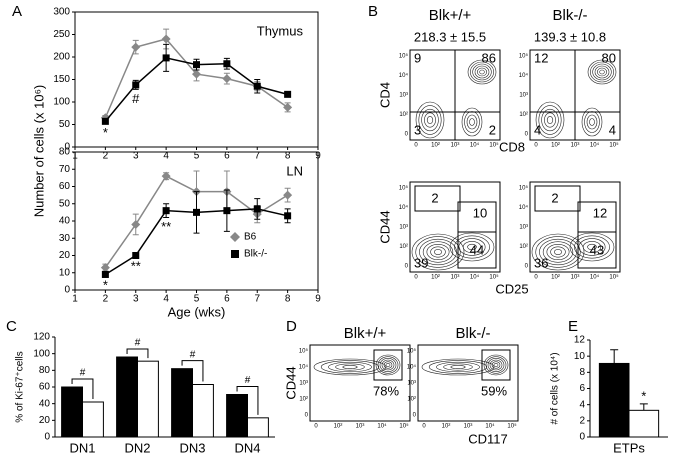 Image resolution: width=679 pixels, height=455 pixels. I want to click on legend-label: Blk-/-, so click(255, 254).